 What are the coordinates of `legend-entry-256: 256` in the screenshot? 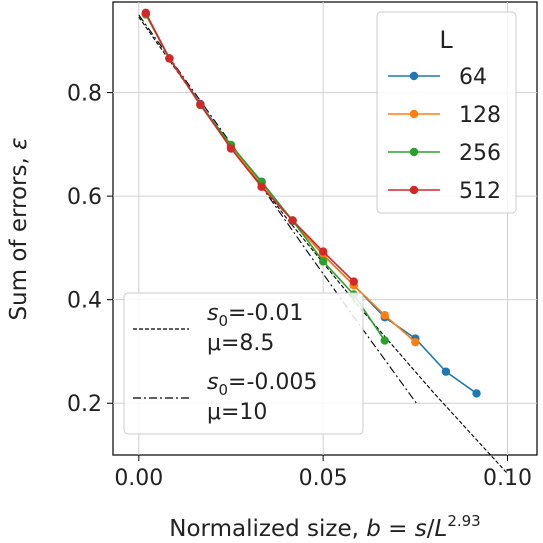 It's located at (444, 153).